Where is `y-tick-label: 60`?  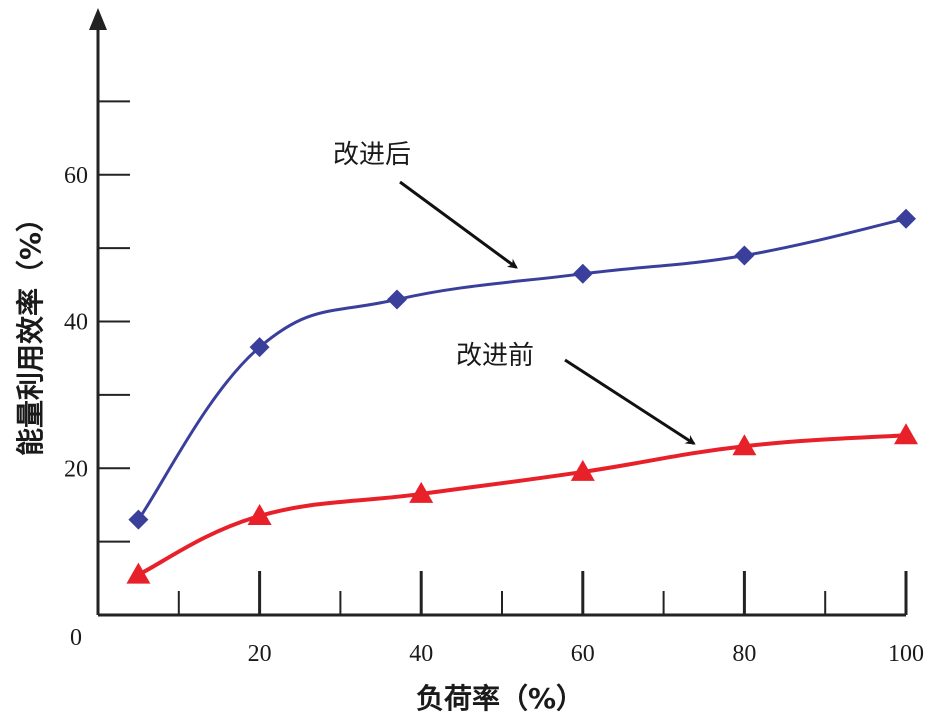 y-tick-label: 60 is located at coordinates (76, 176).